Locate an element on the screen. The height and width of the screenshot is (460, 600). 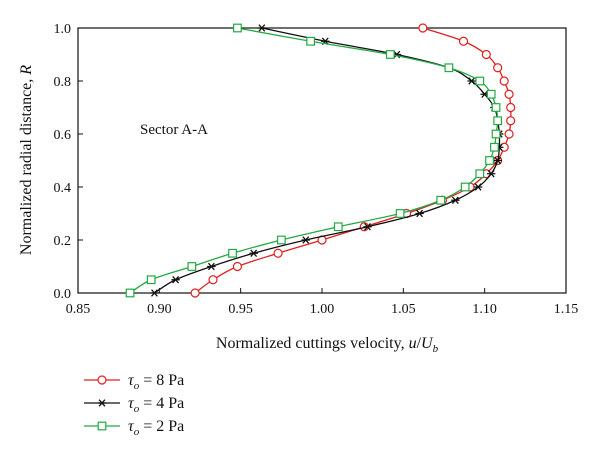
x-axis-title: Normalized cuttings velocity, u/Ub is located at coordinates (327, 345).